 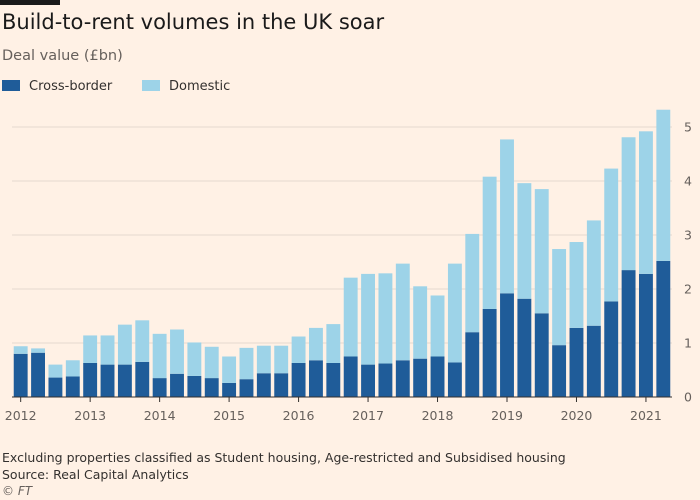 I want to click on y-tick-label: 5, so click(x=688, y=127).